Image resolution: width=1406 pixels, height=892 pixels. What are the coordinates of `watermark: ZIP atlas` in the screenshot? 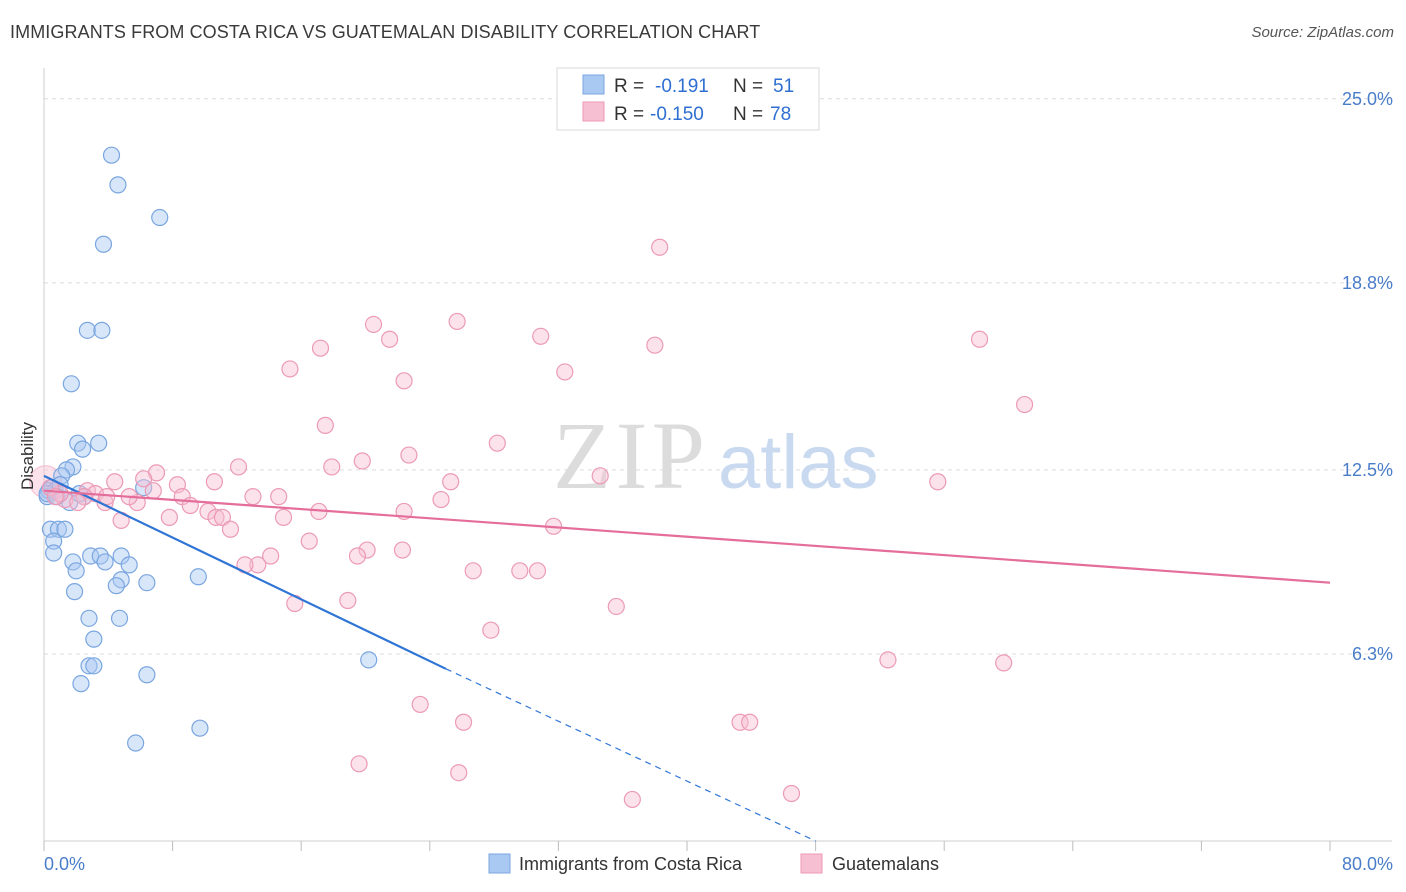 It's located at (716, 455).